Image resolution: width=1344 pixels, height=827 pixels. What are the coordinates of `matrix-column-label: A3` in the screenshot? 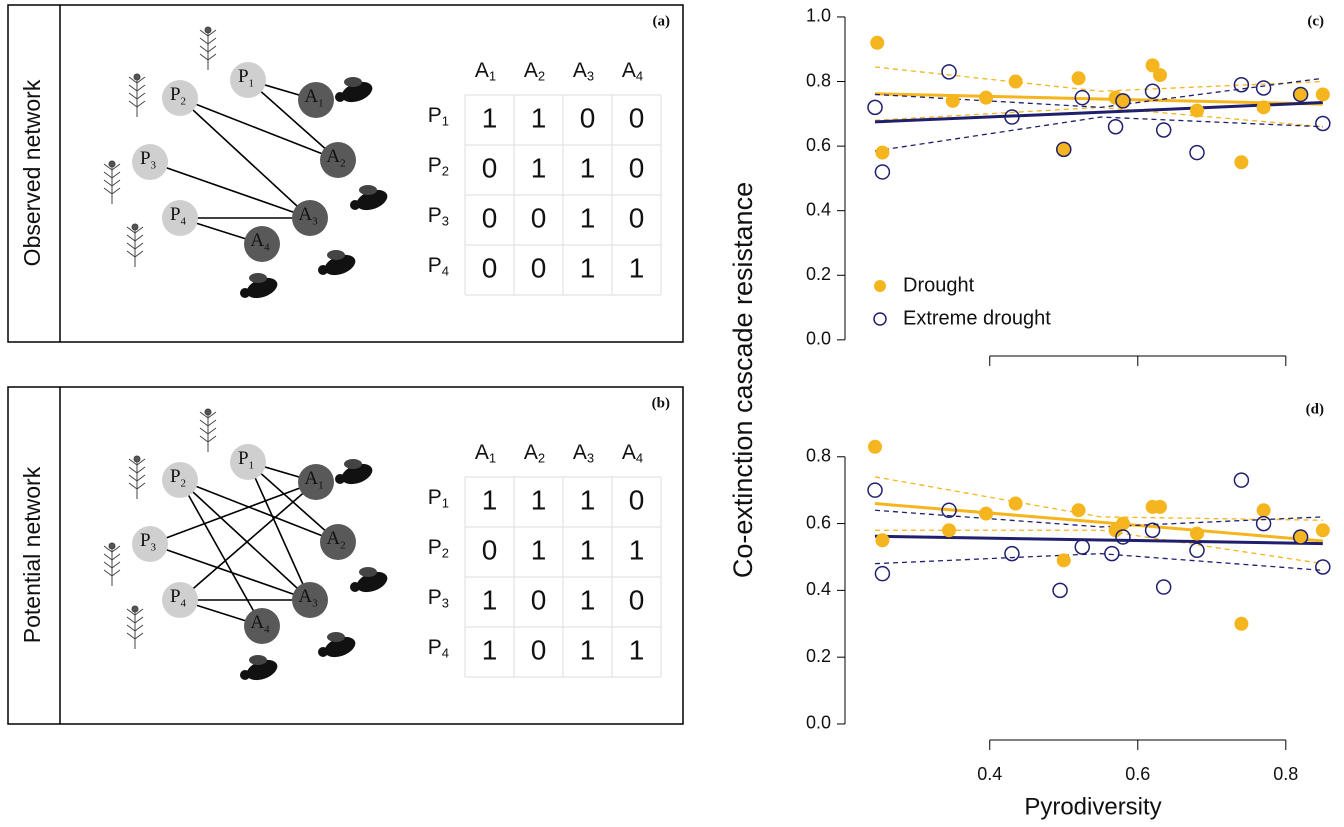 It's located at (583, 71).